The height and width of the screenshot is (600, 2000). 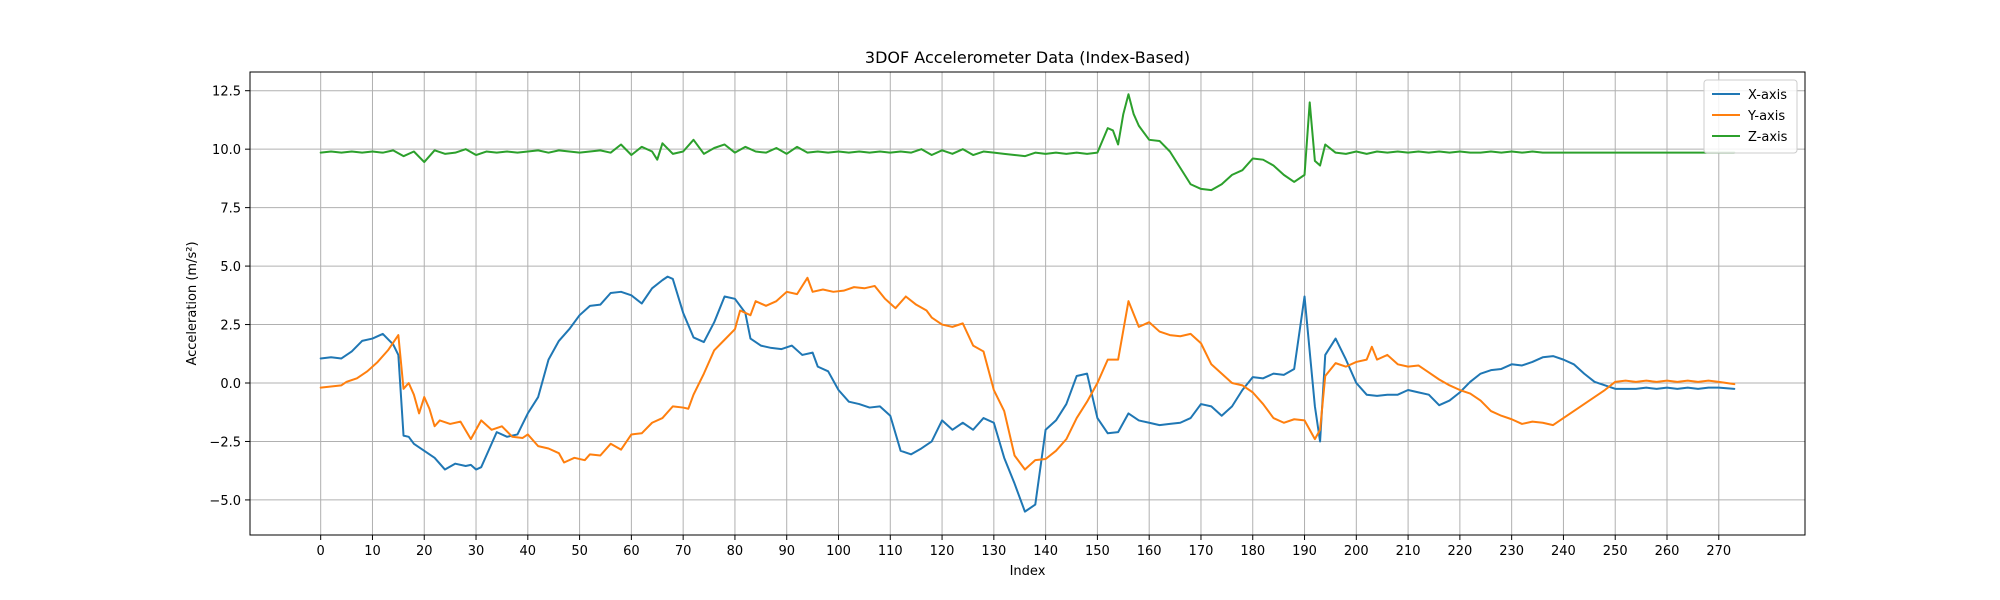 What do you see at coordinates (476, 551) in the screenshot?
I see `x-tick-label: 30` at bounding box center [476, 551].